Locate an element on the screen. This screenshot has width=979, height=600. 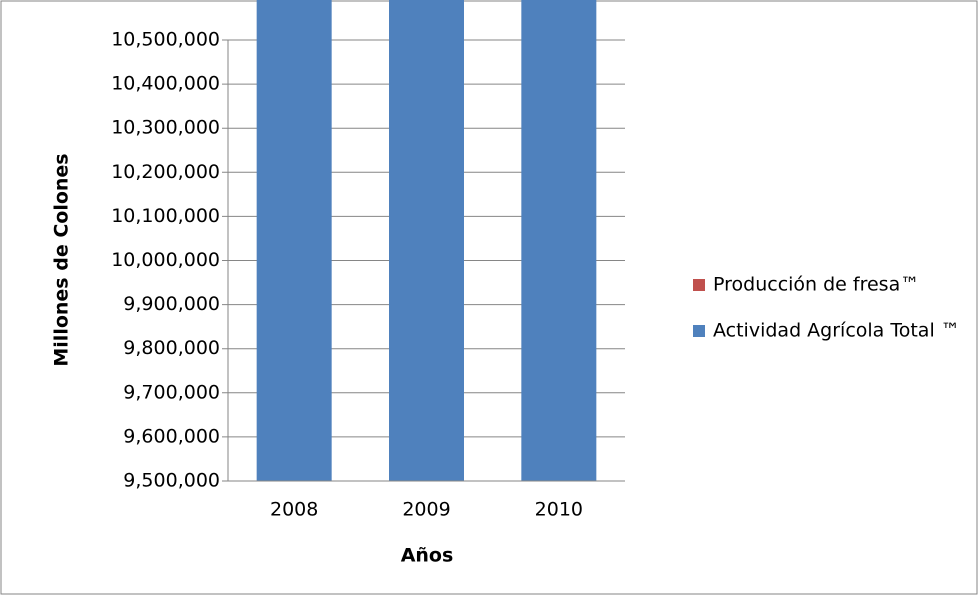
y-tick-label: 10,500,000 is located at coordinates (165, 40).